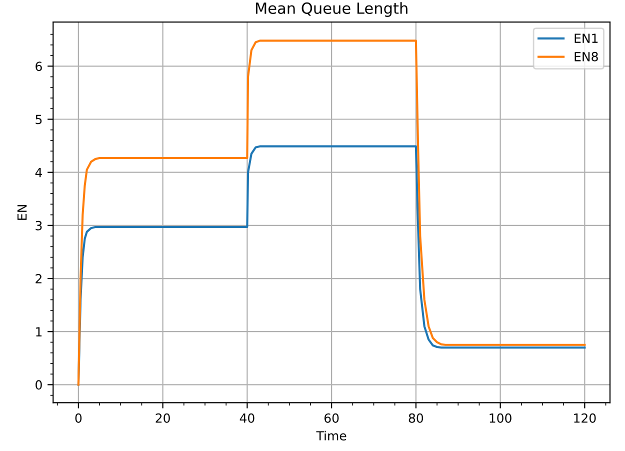 The height and width of the screenshot is (451, 625). What do you see at coordinates (332, 9) in the screenshot?
I see `chart-title: Mean Queue Length` at bounding box center [332, 9].